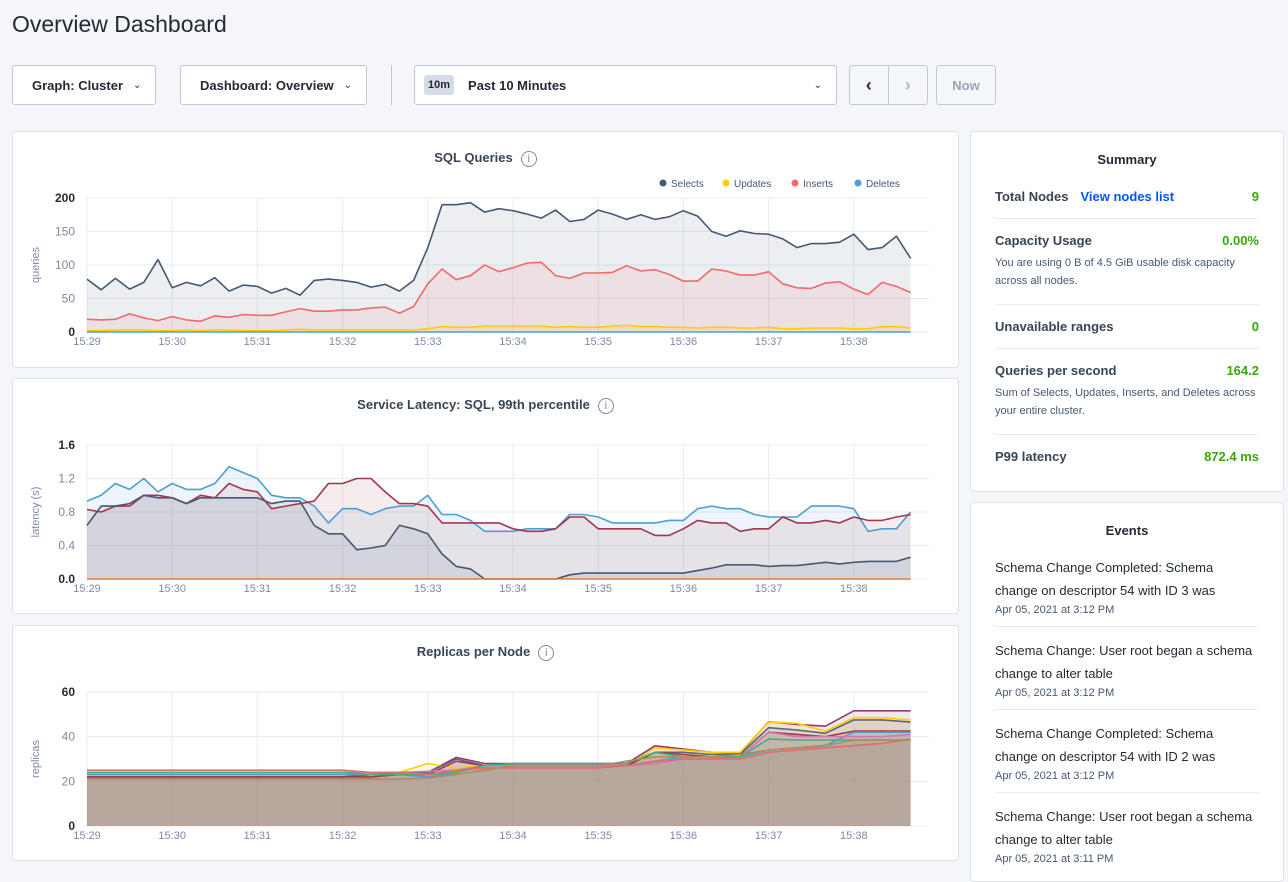 This screenshot has width=1288, height=882. I want to click on p99-value: 872.4 ms, so click(1231, 456).